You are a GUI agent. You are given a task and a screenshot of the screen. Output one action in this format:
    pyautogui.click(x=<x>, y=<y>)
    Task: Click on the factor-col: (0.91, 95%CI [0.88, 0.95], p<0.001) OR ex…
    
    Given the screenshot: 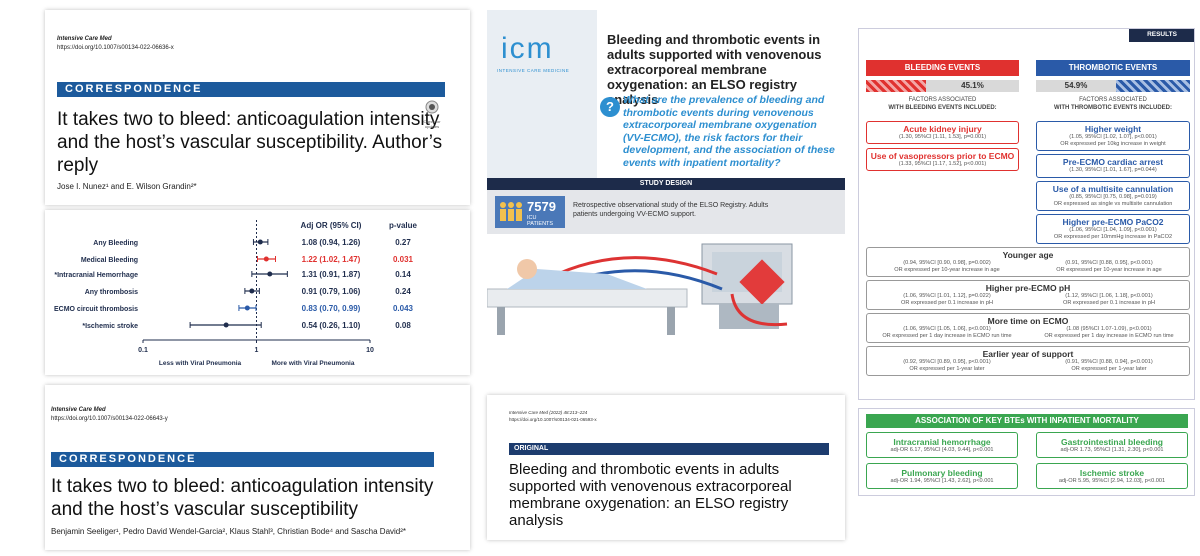 What is the action you would take?
    pyautogui.click(x=1109, y=267)
    